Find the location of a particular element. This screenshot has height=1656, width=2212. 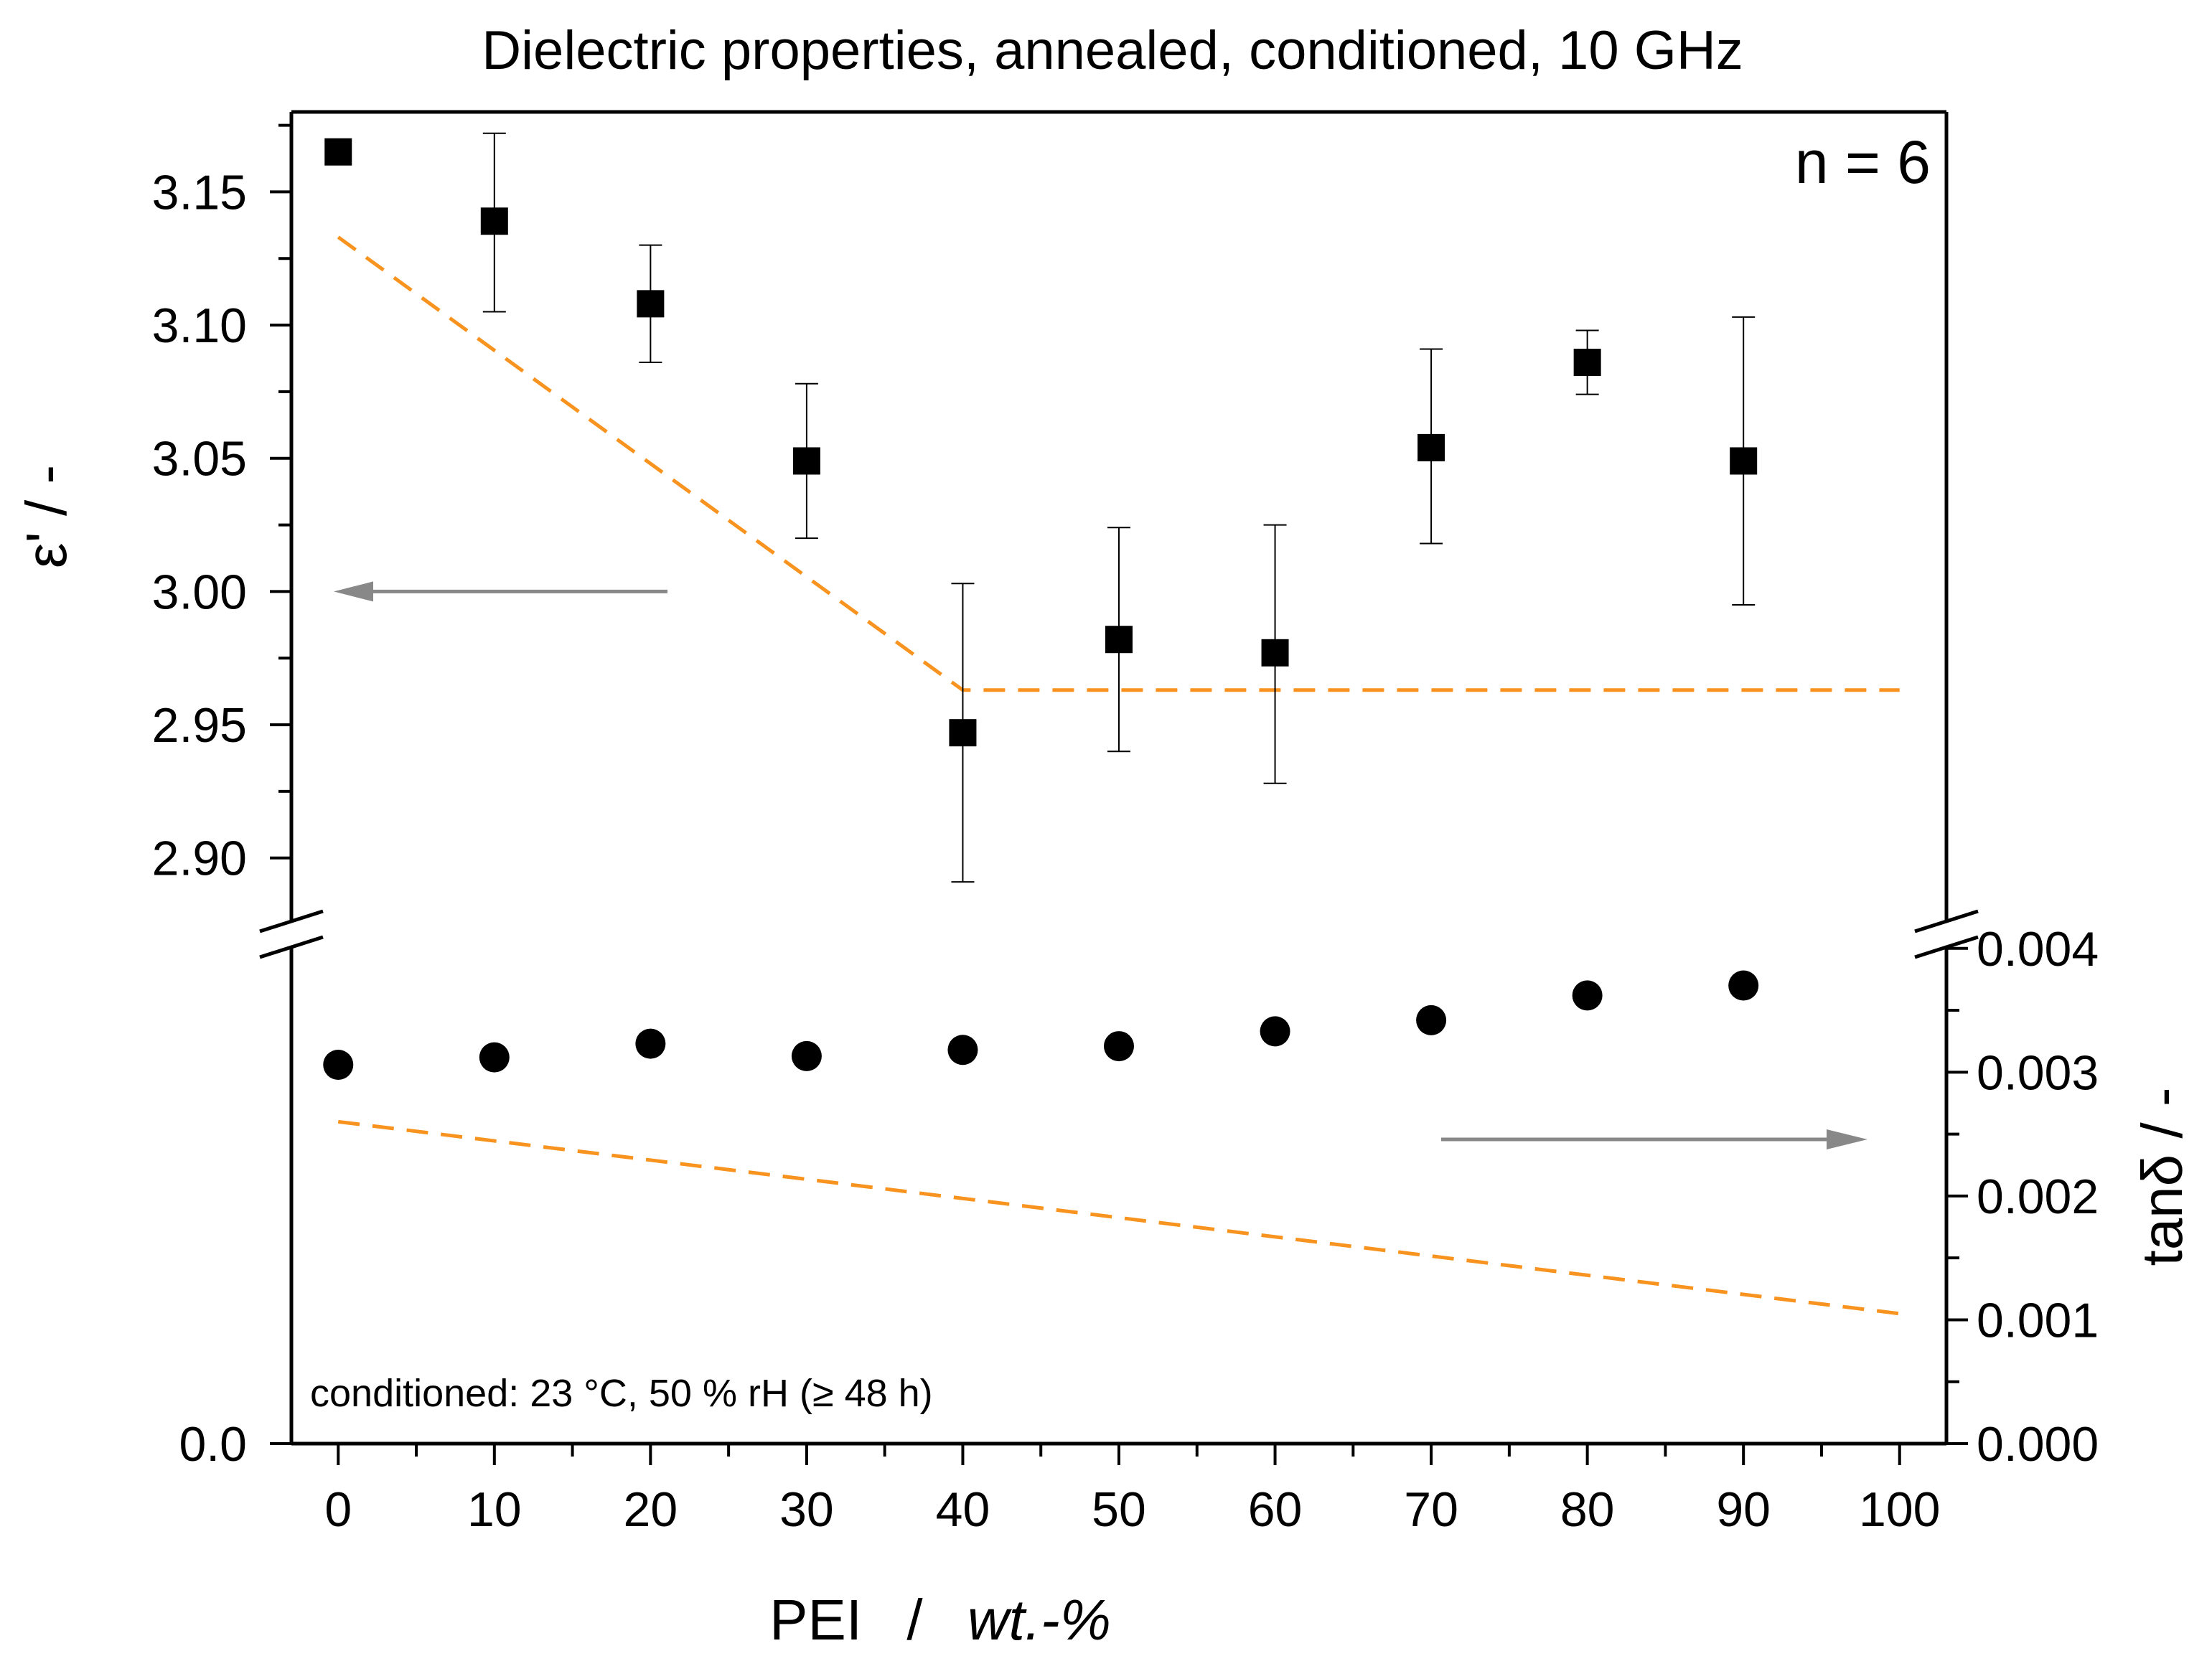

left-axis-arrow-head is located at coordinates (353, 591).